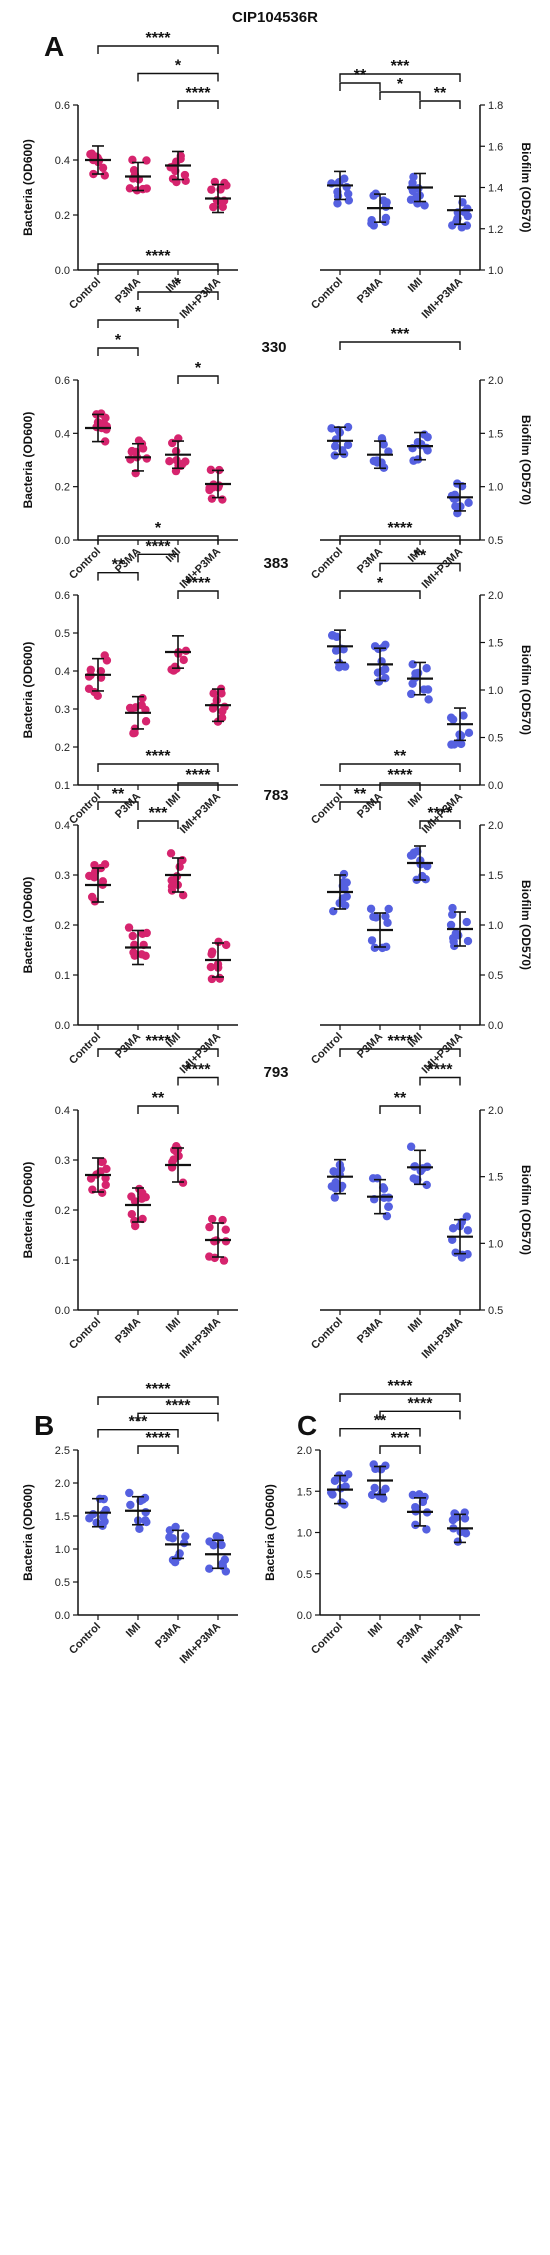 The width and height of the screenshot is (550, 2255). I want to click on x-tick-label: IMI, so click(133, 1630).